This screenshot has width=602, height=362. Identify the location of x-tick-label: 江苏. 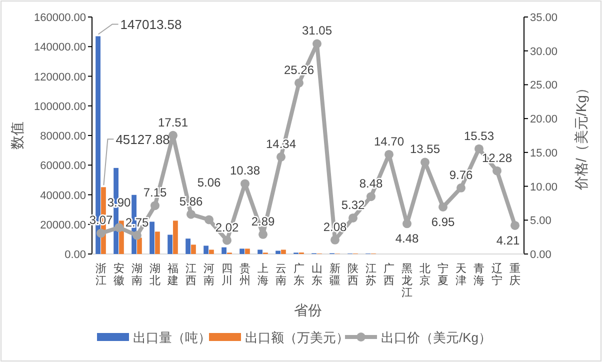
(371, 275).